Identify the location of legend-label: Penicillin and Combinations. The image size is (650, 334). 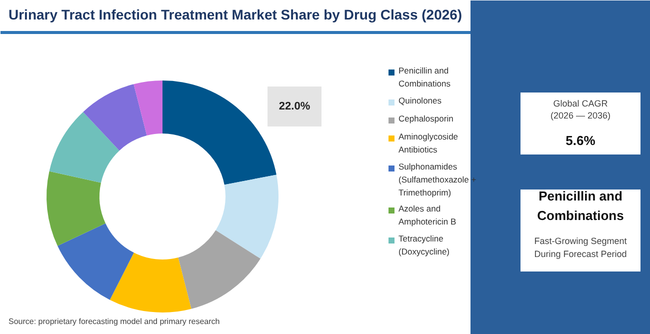
(424, 77).